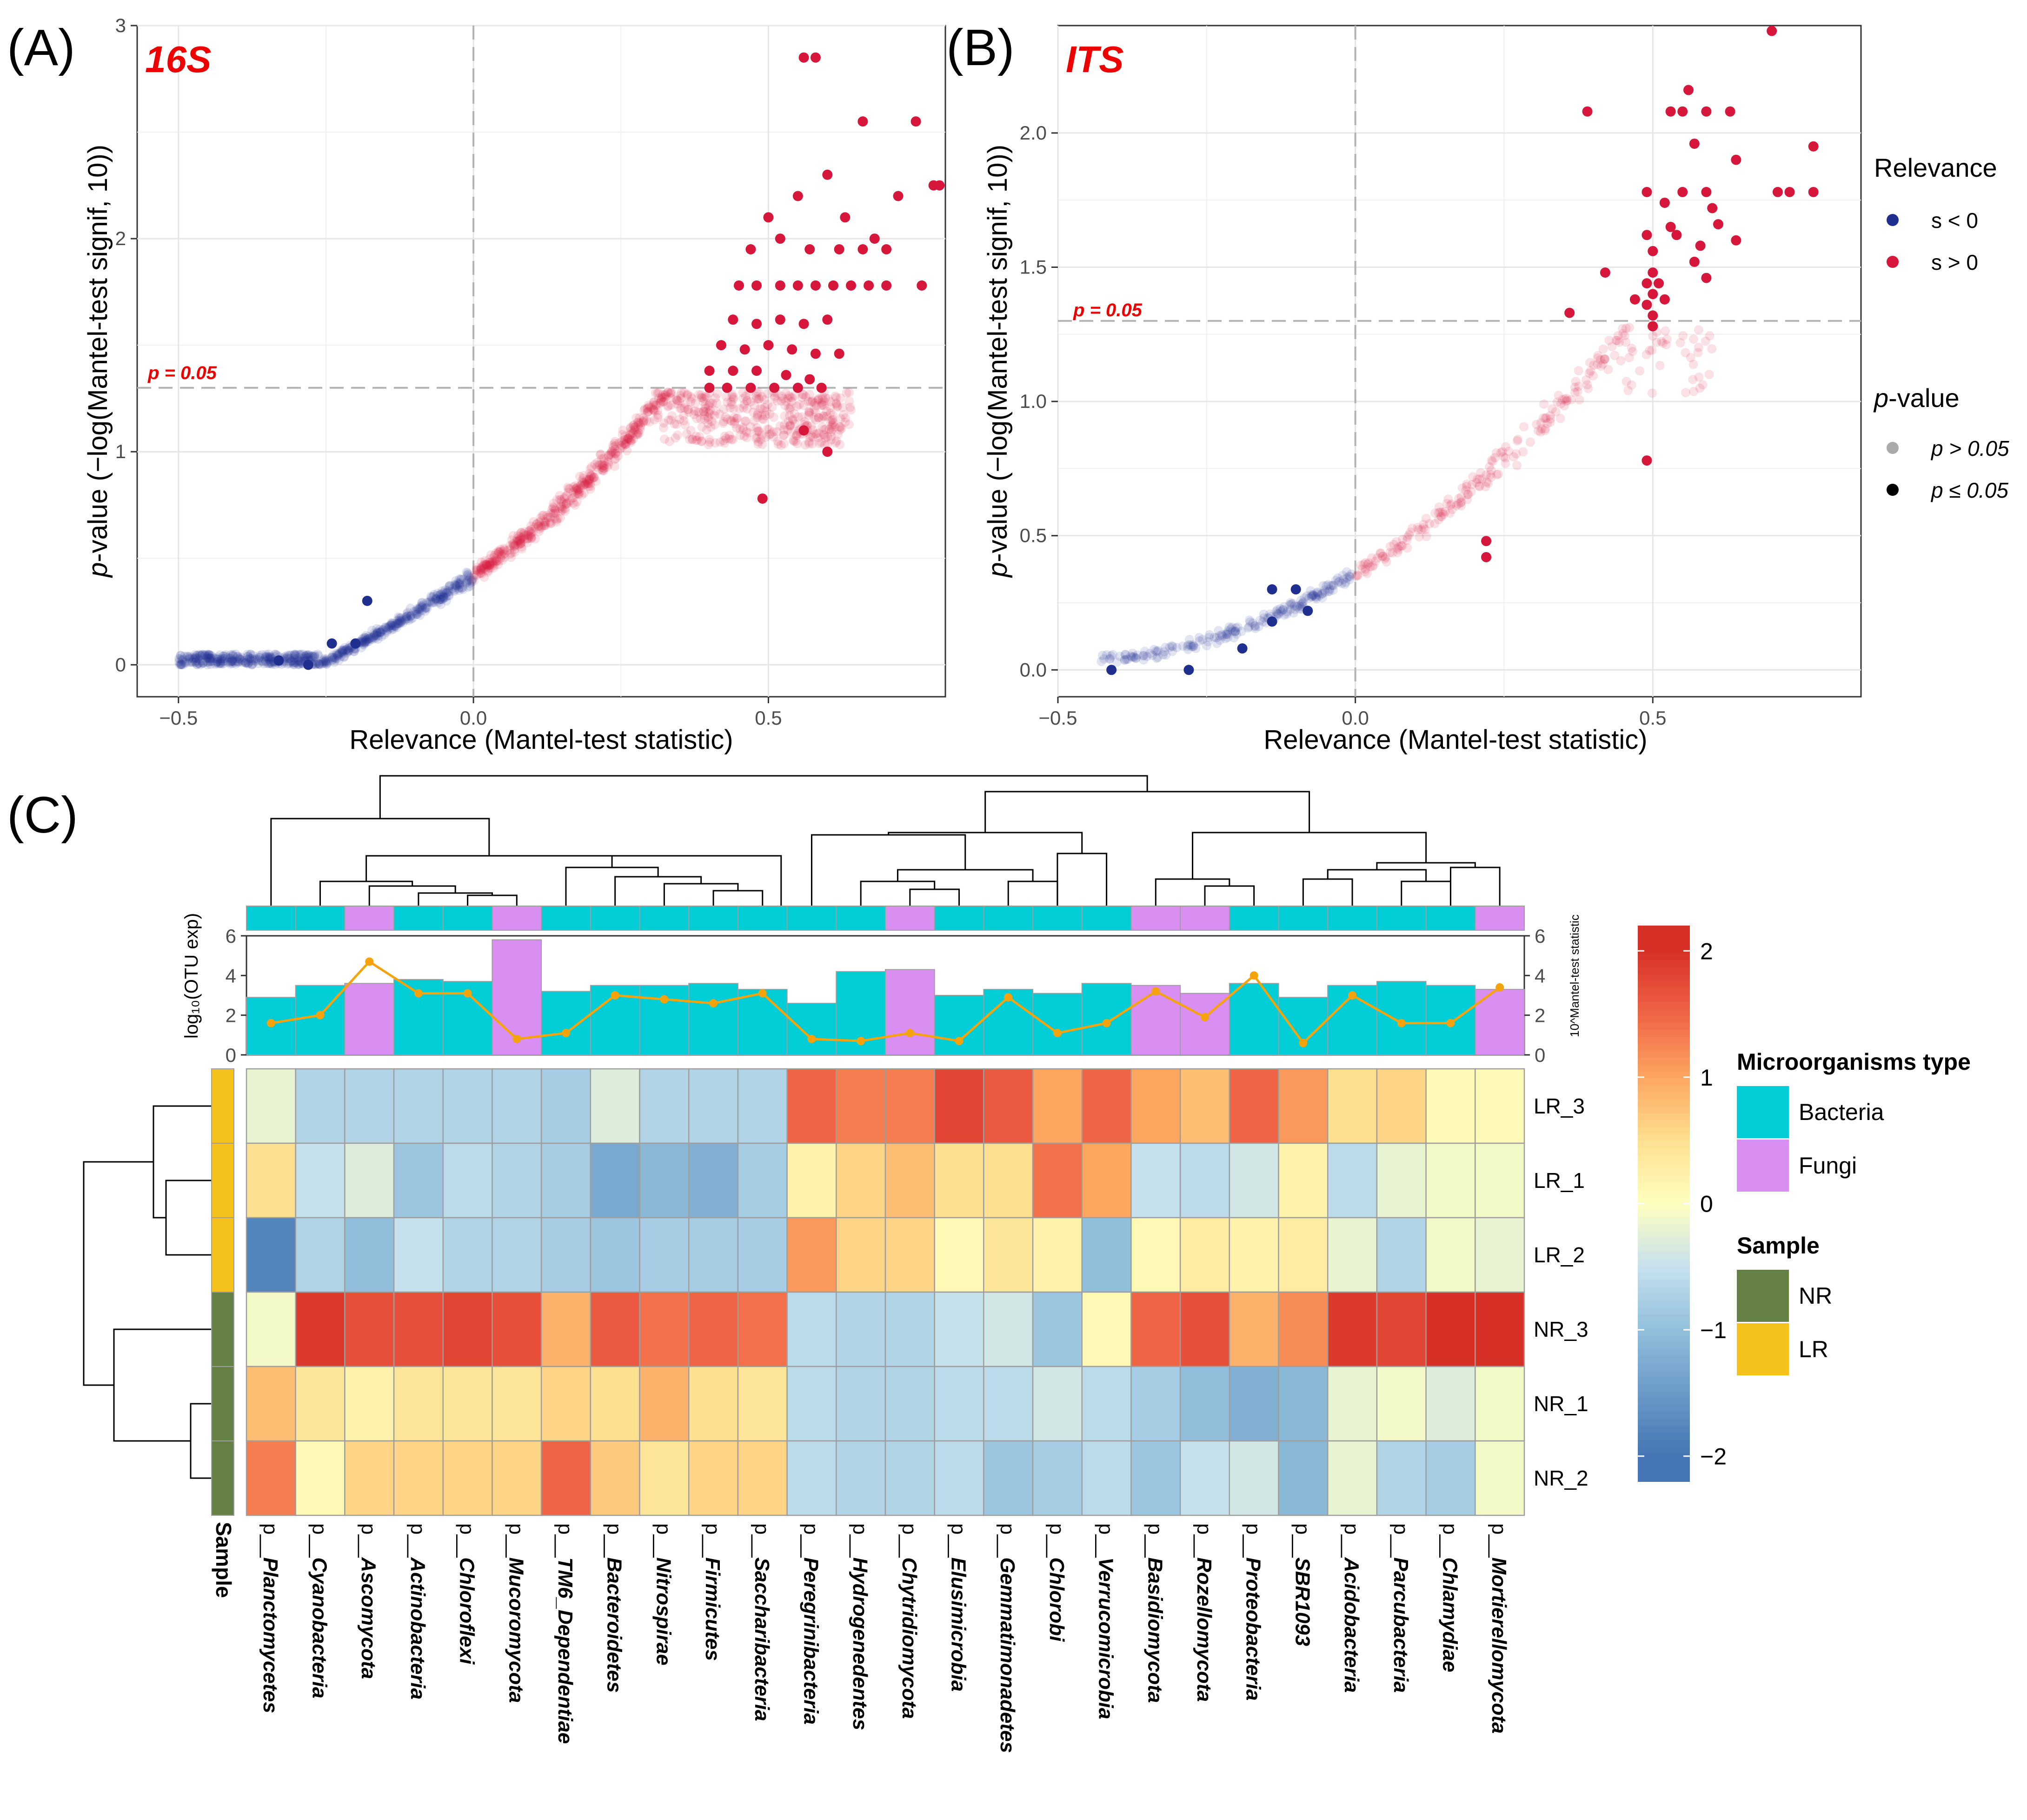  Describe the element at coordinates (1540, 1055) in the screenshot. I see `bar-right-tick-label: 0` at that location.